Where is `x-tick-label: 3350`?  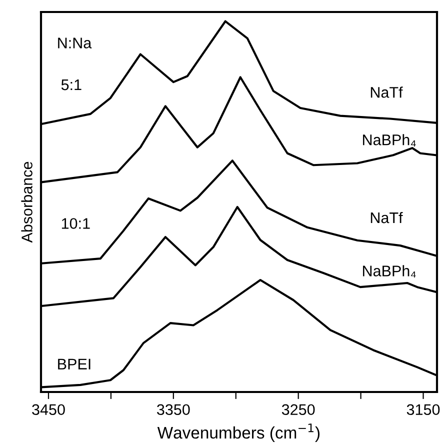
x-tick-label: 3350 is located at coordinates (173, 410).